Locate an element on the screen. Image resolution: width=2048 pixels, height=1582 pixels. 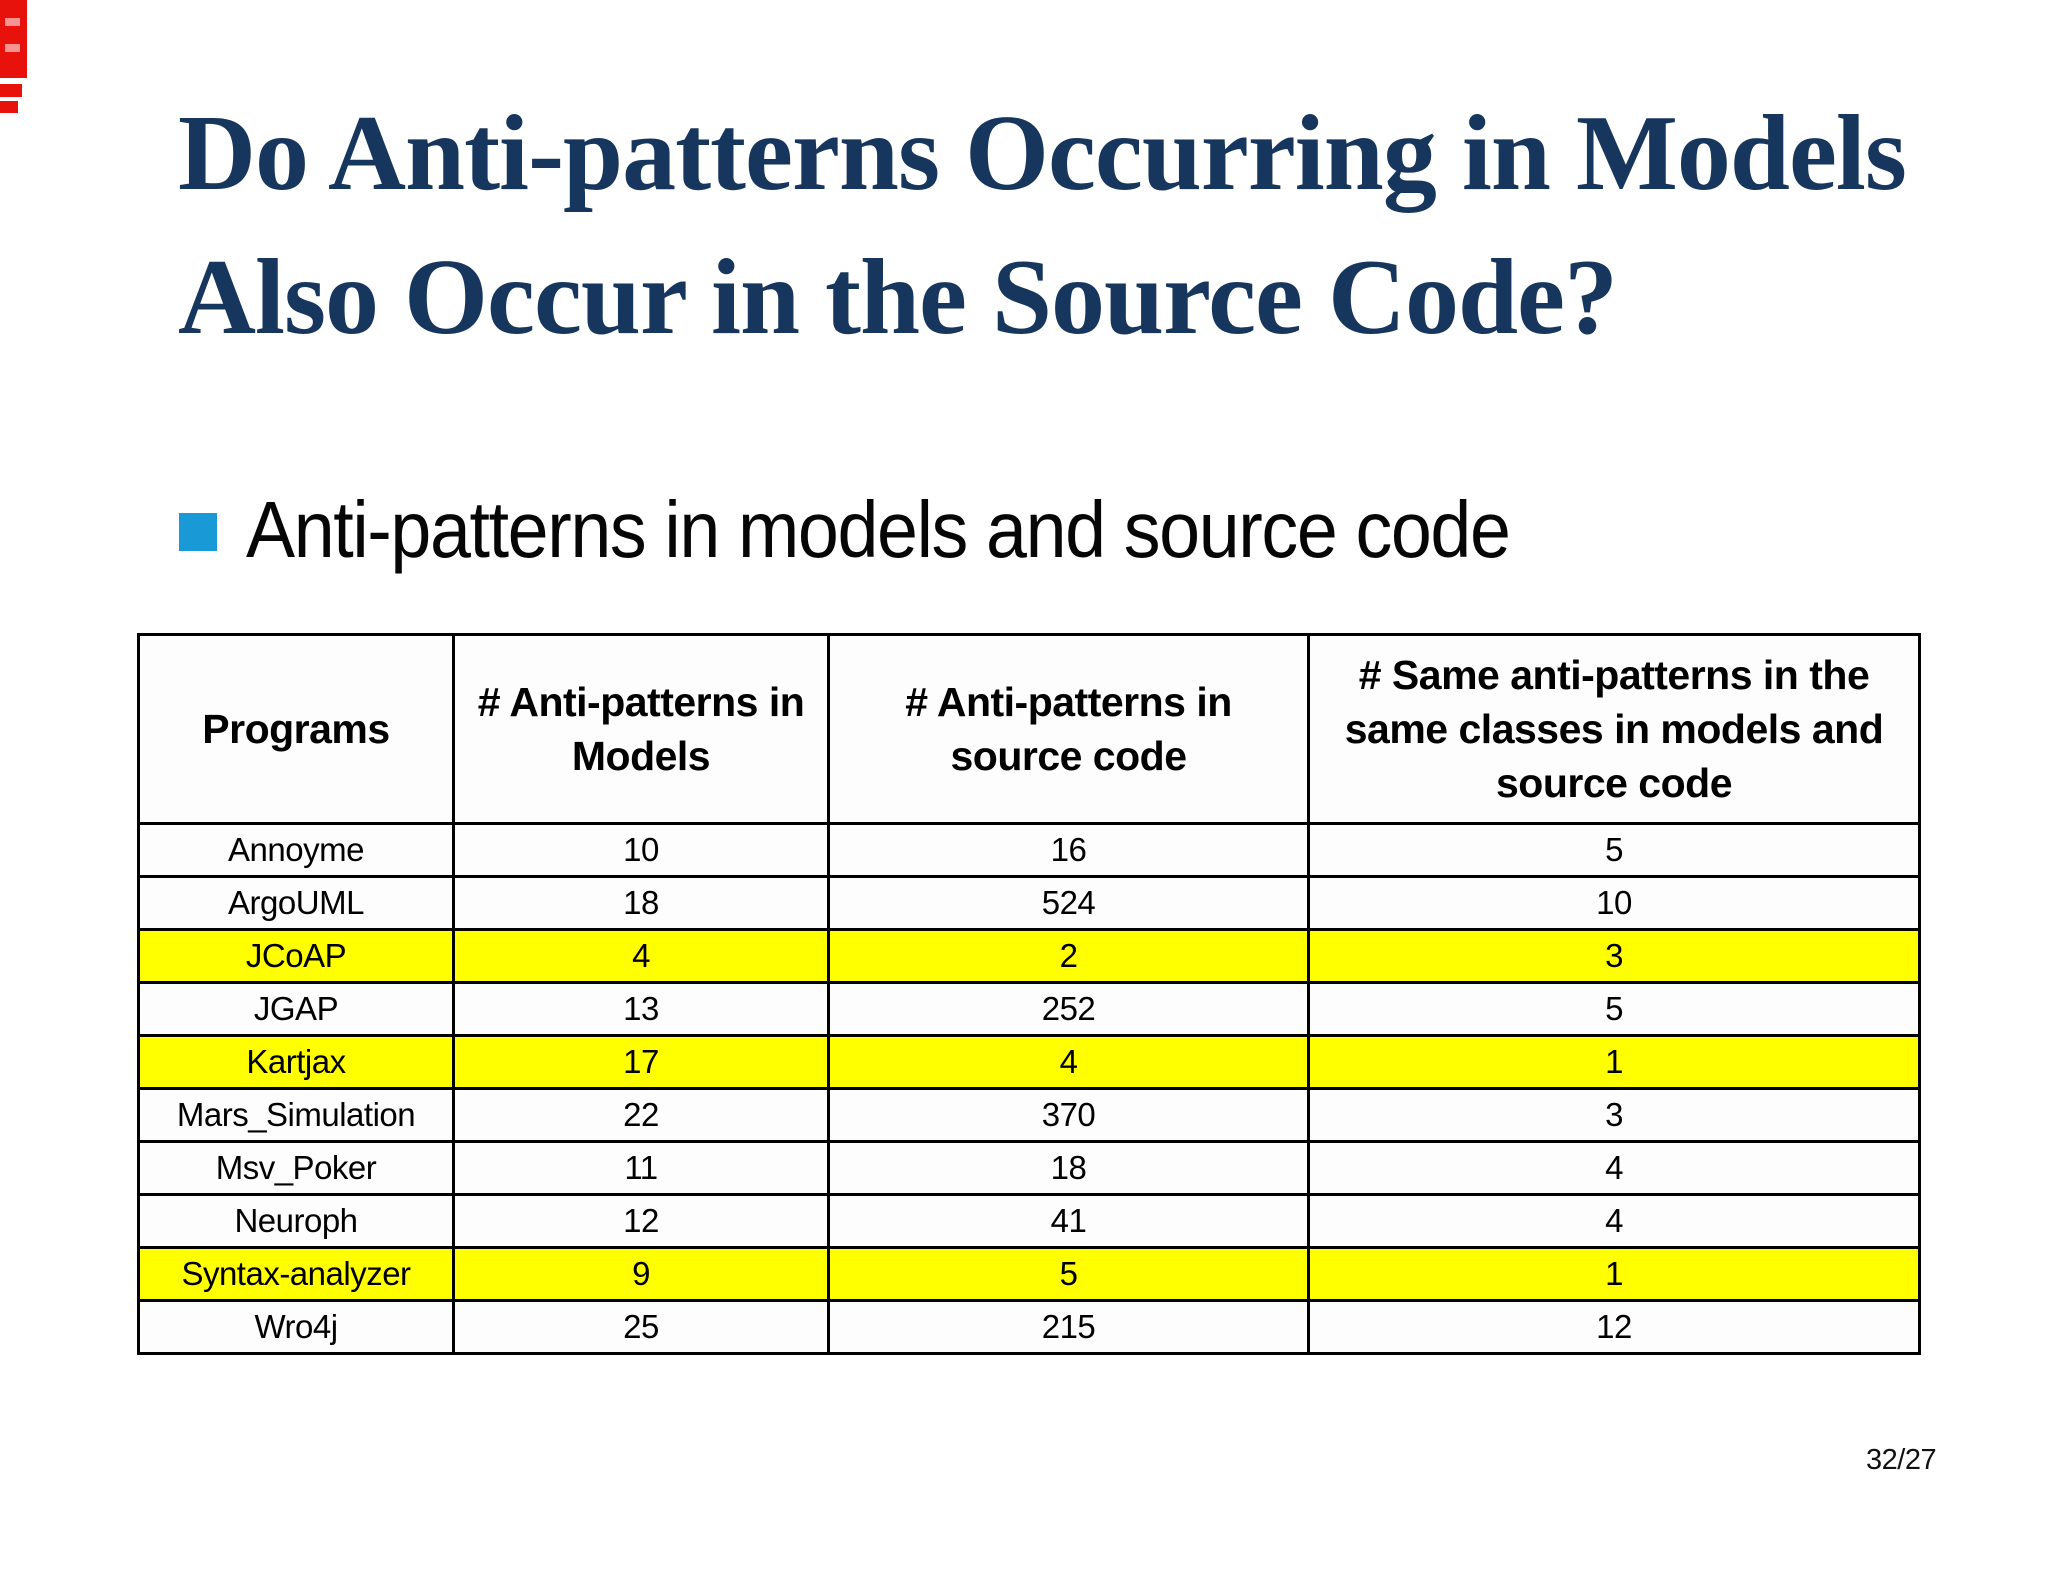
table-row: Wro4j 25 215 12 is located at coordinates (1029, 1327).